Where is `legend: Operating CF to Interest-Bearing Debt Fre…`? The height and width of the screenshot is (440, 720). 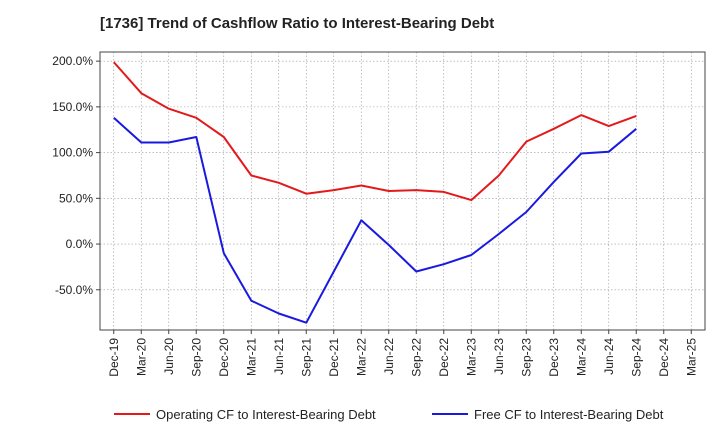 legend: Operating CF to Interest-Bearing Debt Fre… is located at coordinates (389, 414).